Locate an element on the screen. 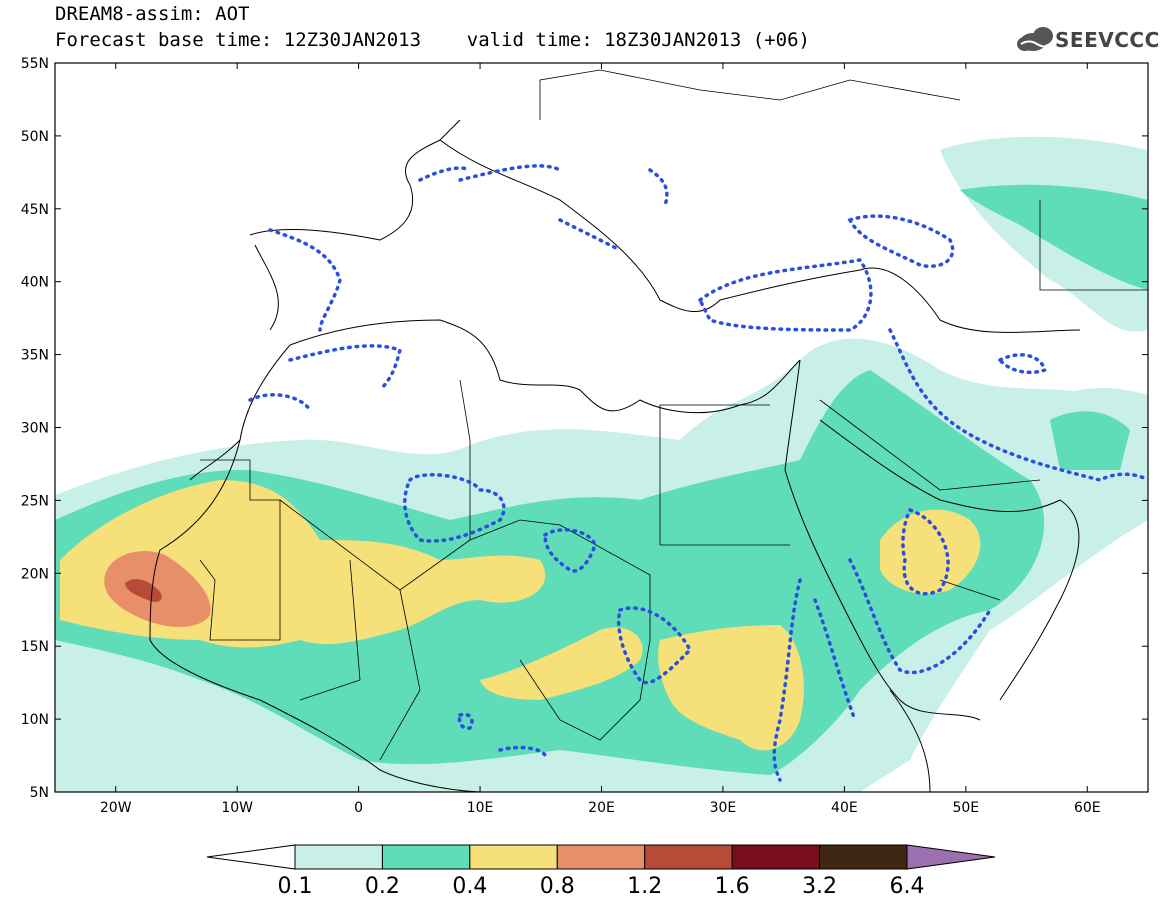  colorbar-label: 1.2 is located at coordinates (644, 886).